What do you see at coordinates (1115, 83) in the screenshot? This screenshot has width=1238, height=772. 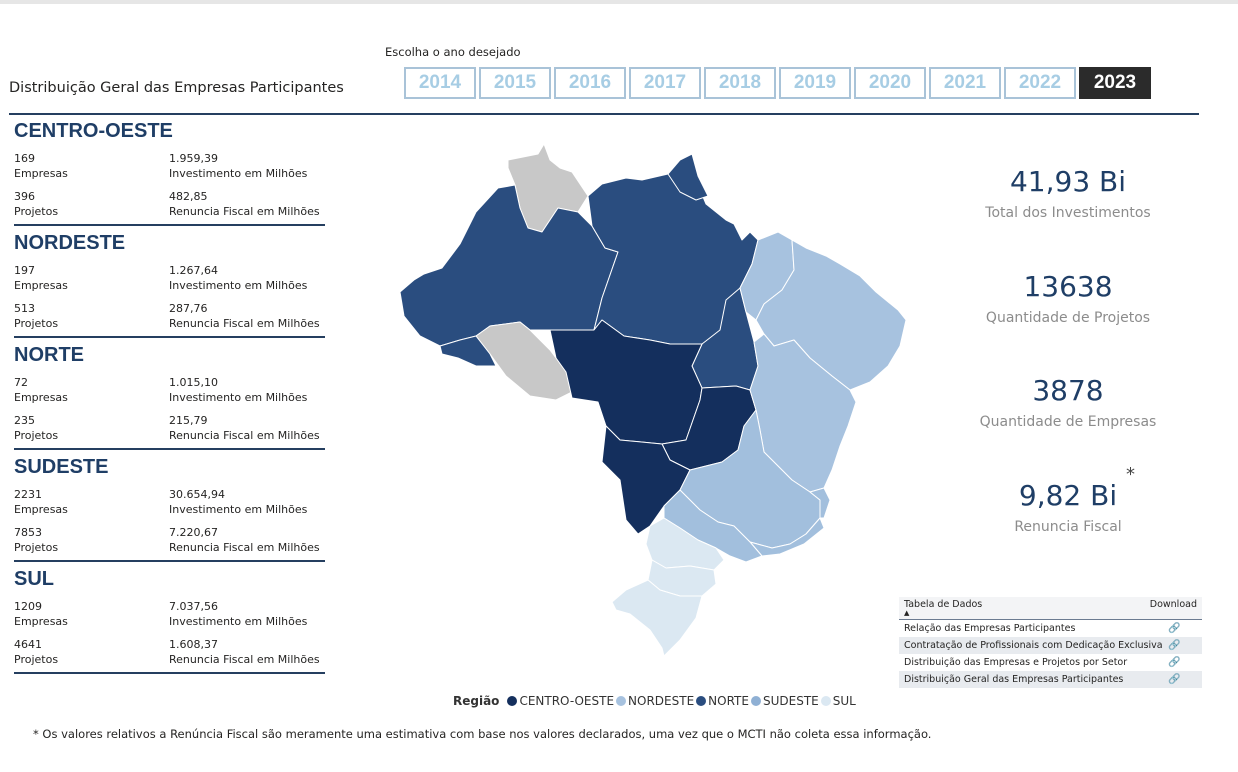 I see `year-button-2023: 2023` at bounding box center [1115, 83].